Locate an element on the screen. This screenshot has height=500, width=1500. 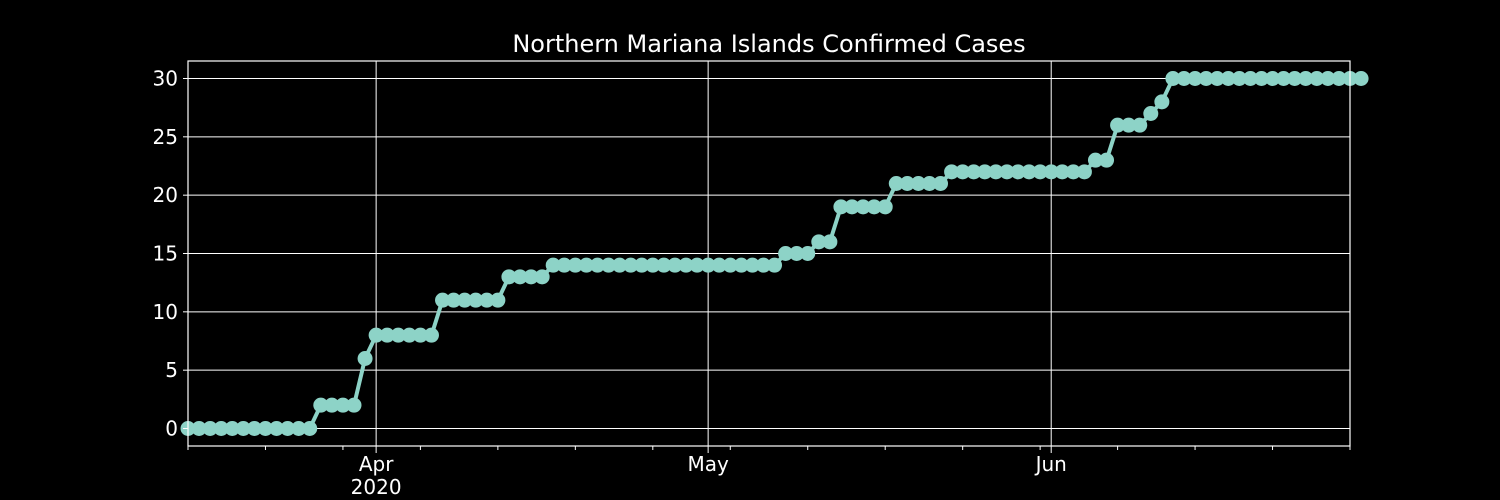
y-tick-label: 15 is located at coordinates (165, 254).